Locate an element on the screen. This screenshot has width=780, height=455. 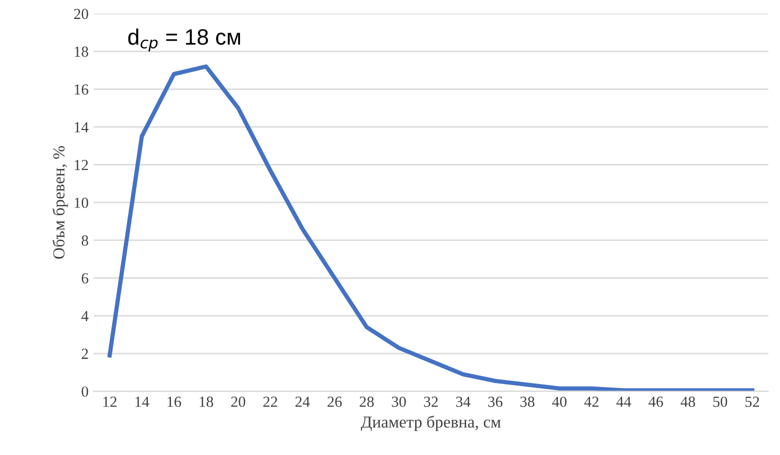
y-tick-label: 16 is located at coordinates (81, 89).